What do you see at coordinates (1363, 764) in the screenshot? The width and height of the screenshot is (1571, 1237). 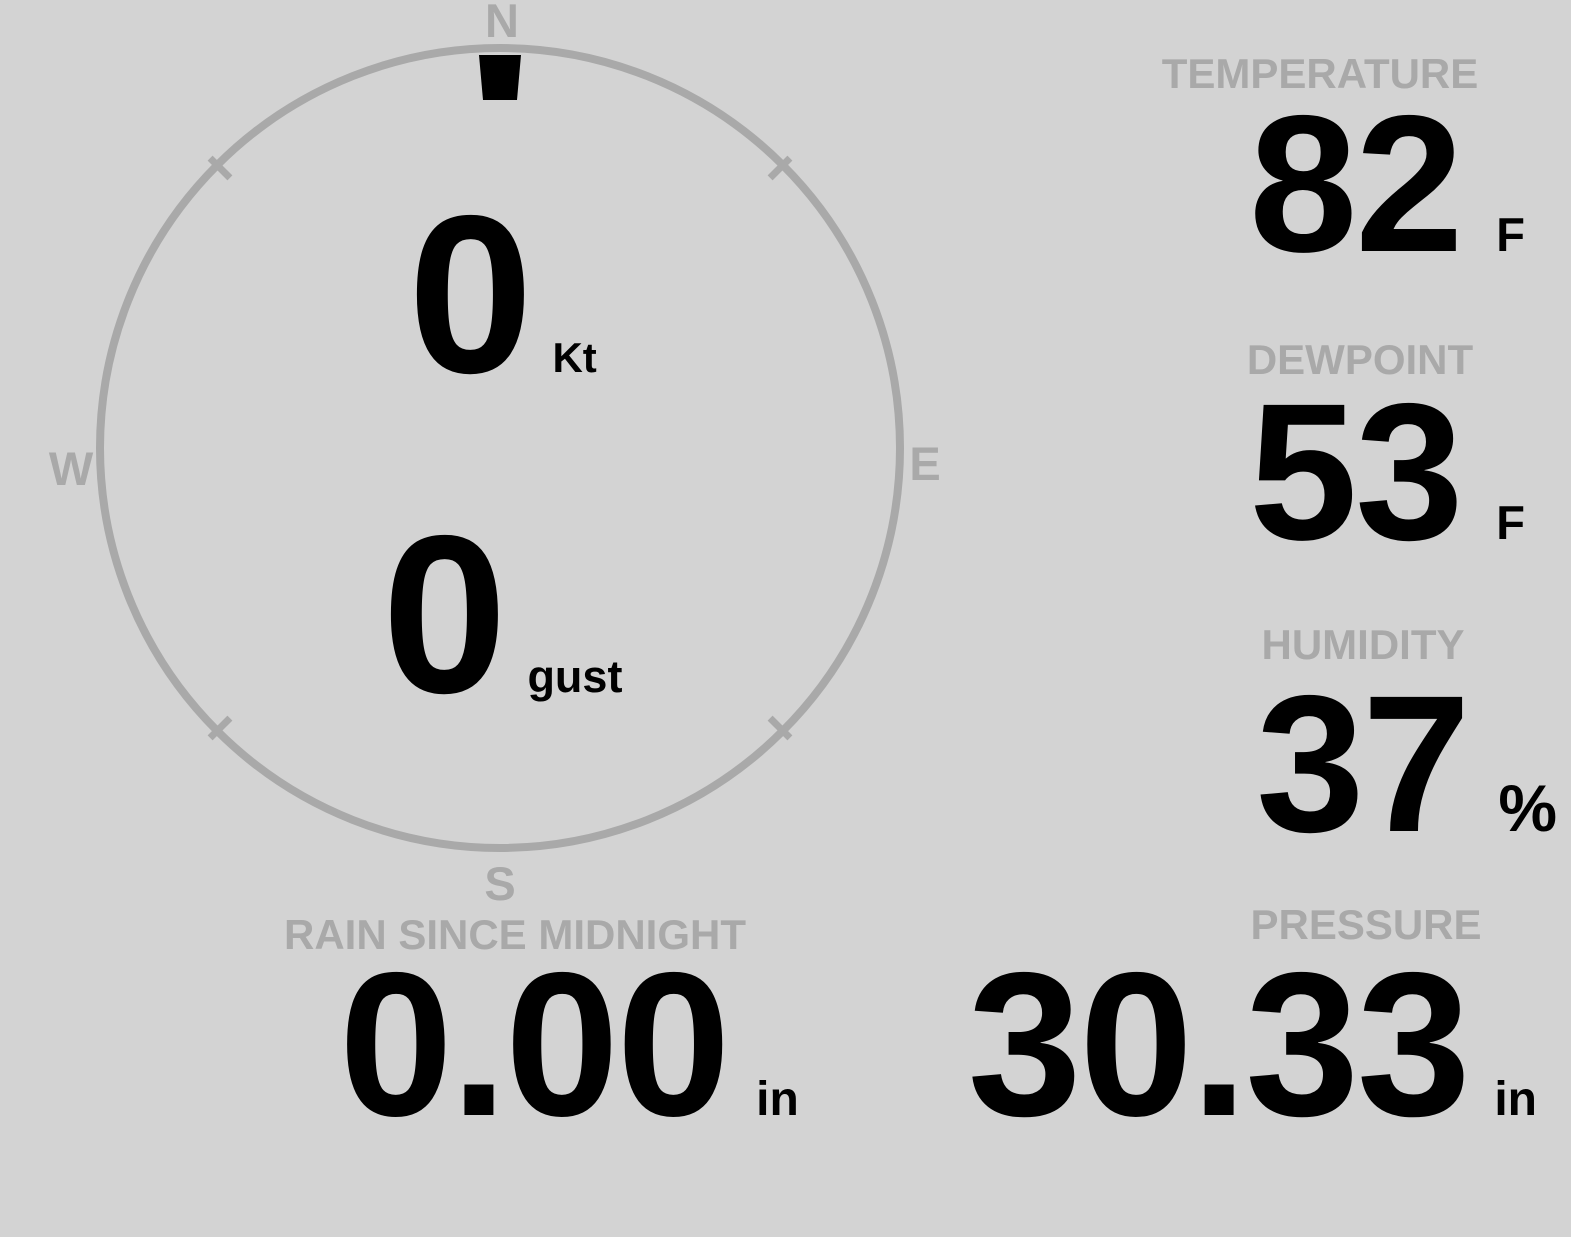 I see `humidity-value: 37` at bounding box center [1363, 764].